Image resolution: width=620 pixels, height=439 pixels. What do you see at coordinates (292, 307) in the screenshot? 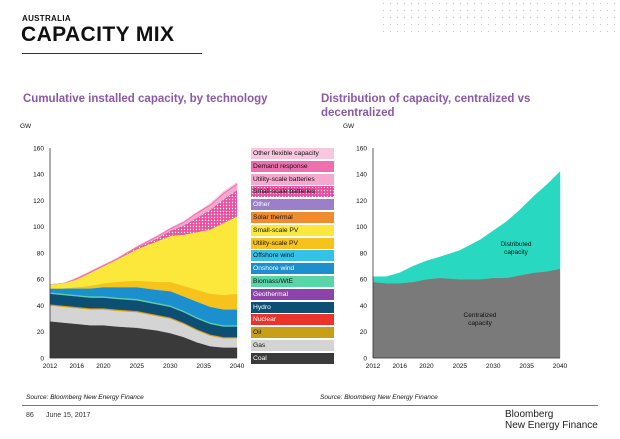
I see `legend-item-hydro: Hydro` at bounding box center [292, 307].